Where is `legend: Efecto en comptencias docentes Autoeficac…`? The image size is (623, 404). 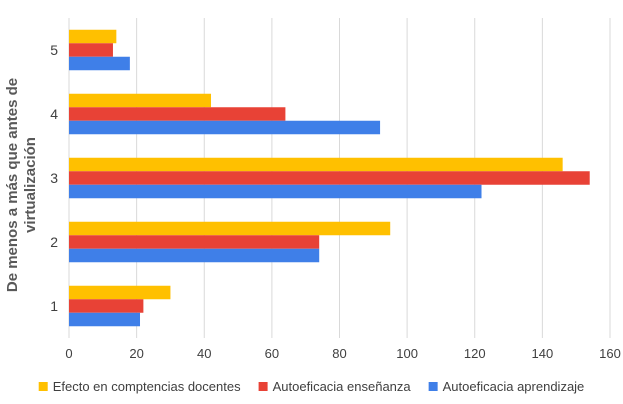 legend: Efecto en comptencias docentes Autoeficac… is located at coordinates (311, 386).